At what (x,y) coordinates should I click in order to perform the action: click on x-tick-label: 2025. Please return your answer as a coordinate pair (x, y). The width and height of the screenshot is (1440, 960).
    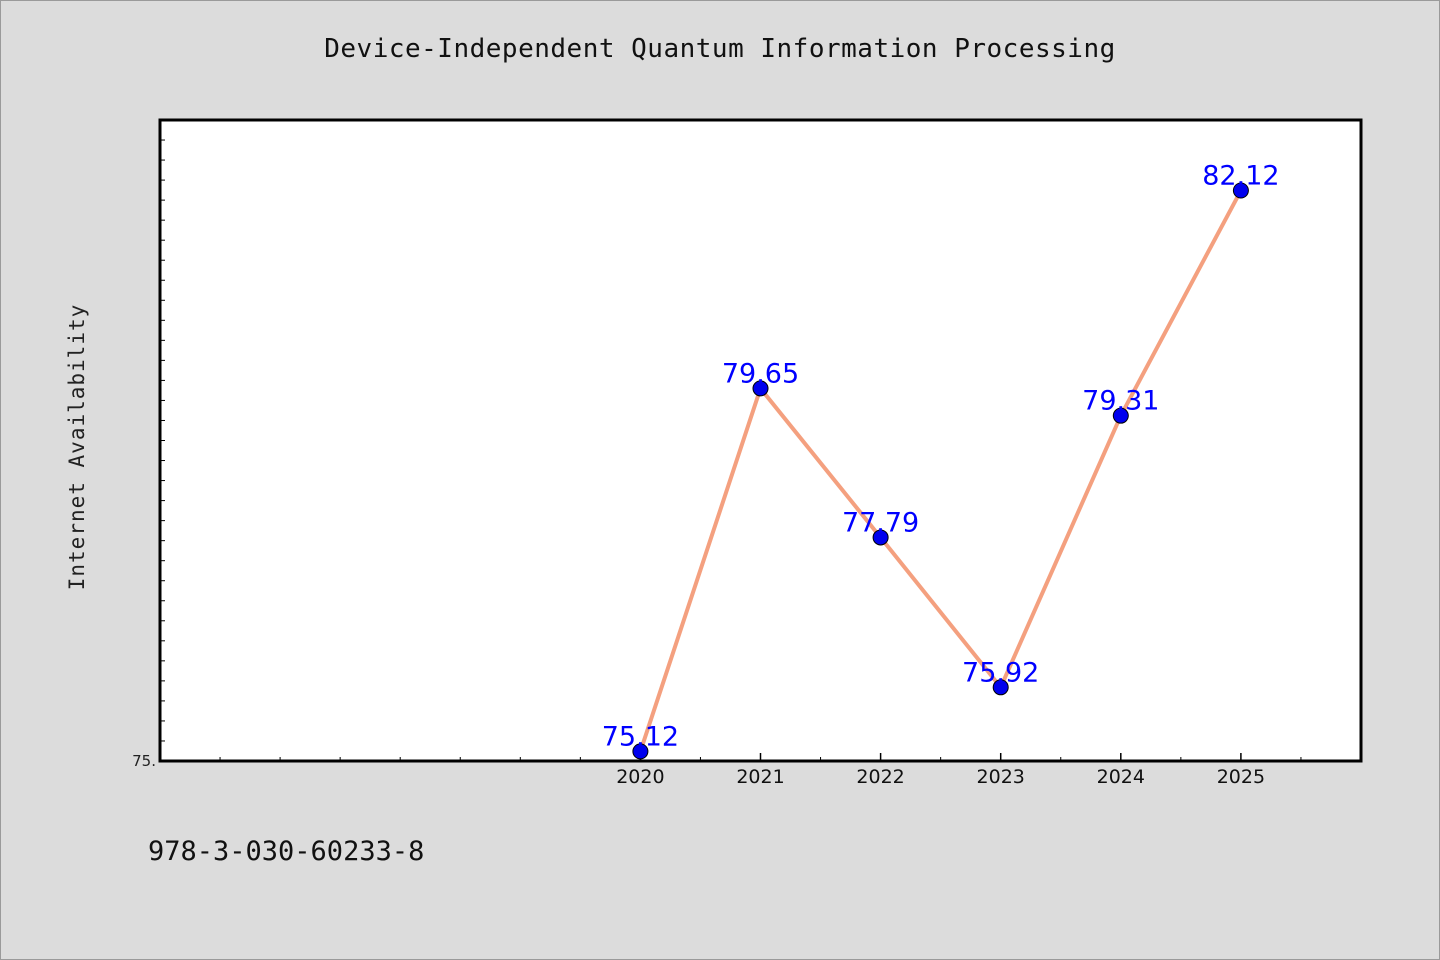
    Looking at the image, I should click on (1241, 777).